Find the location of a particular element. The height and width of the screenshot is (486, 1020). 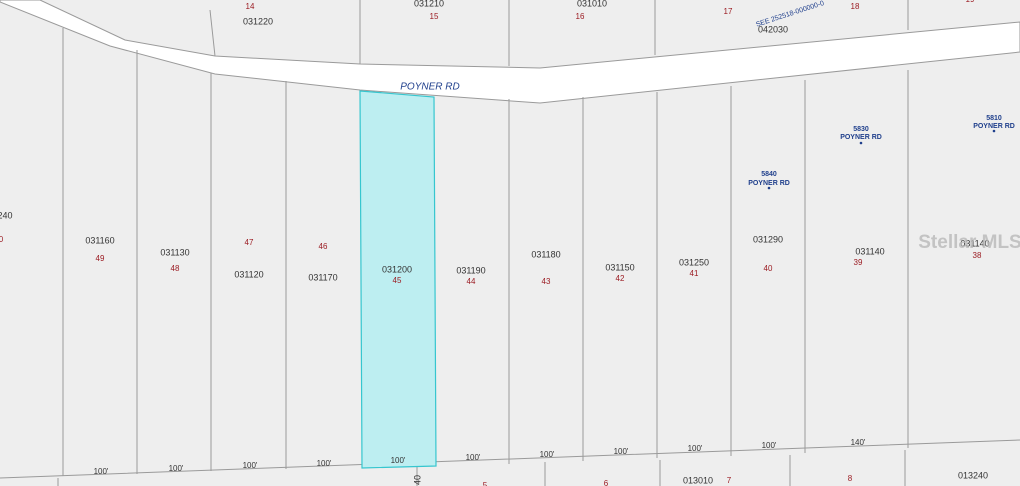

lot-number: 14 is located at coordinates (250, 6).